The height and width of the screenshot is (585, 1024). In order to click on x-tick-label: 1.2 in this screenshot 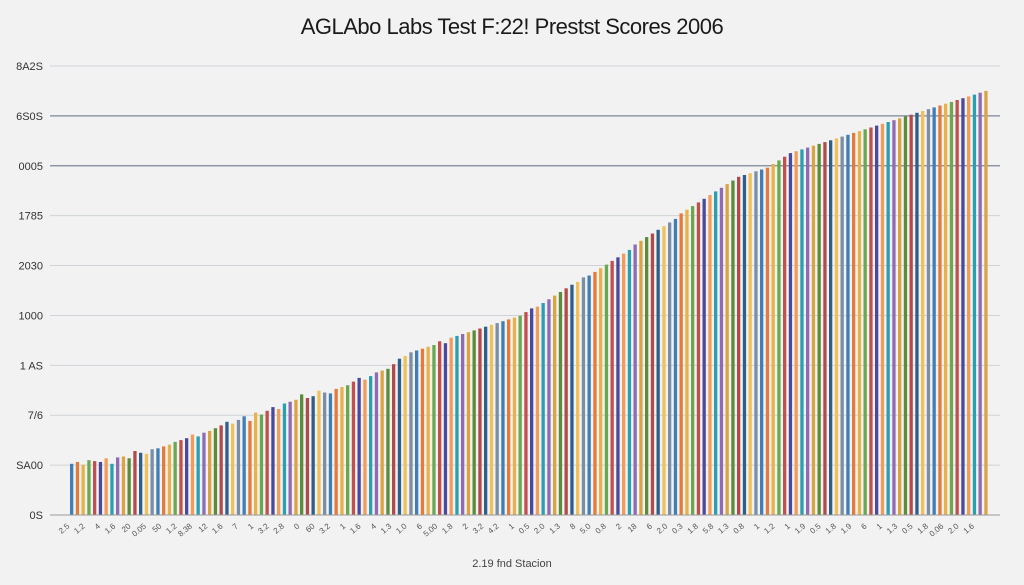, I will do `click(769, 528)`.